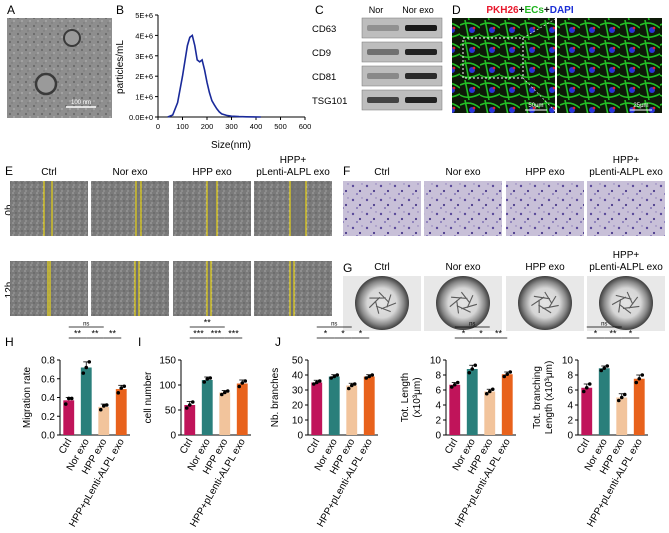  What do you see at coordinates (198, 334) in the screenshot?
I see `significance-label: ***` at bounding box center [198, 334].